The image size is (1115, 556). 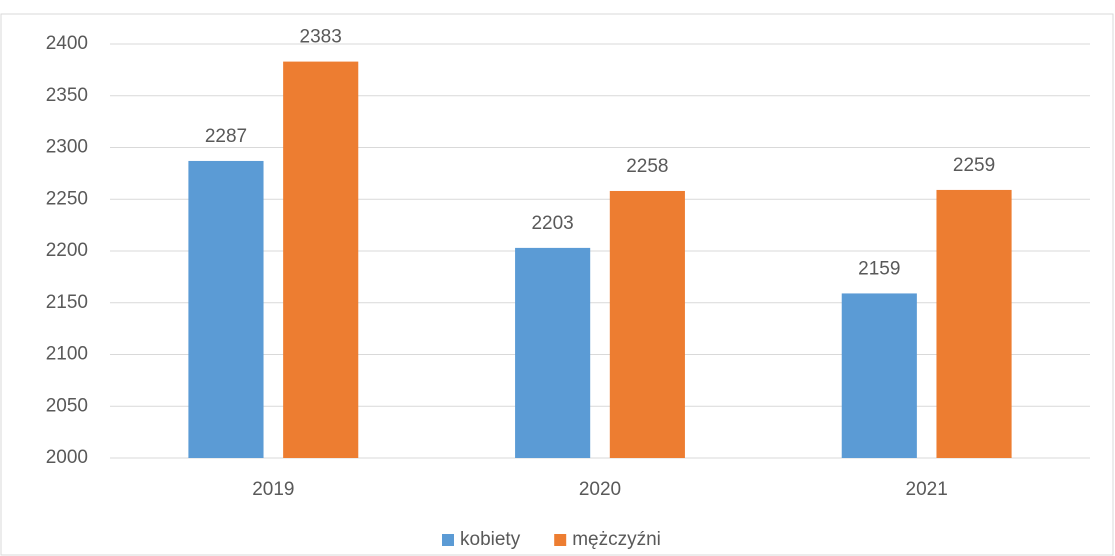 What do you see at coordinates (67, 302) in the screenshot?
I see `y-tick-label: 2150` at bounding box center [67, 302].